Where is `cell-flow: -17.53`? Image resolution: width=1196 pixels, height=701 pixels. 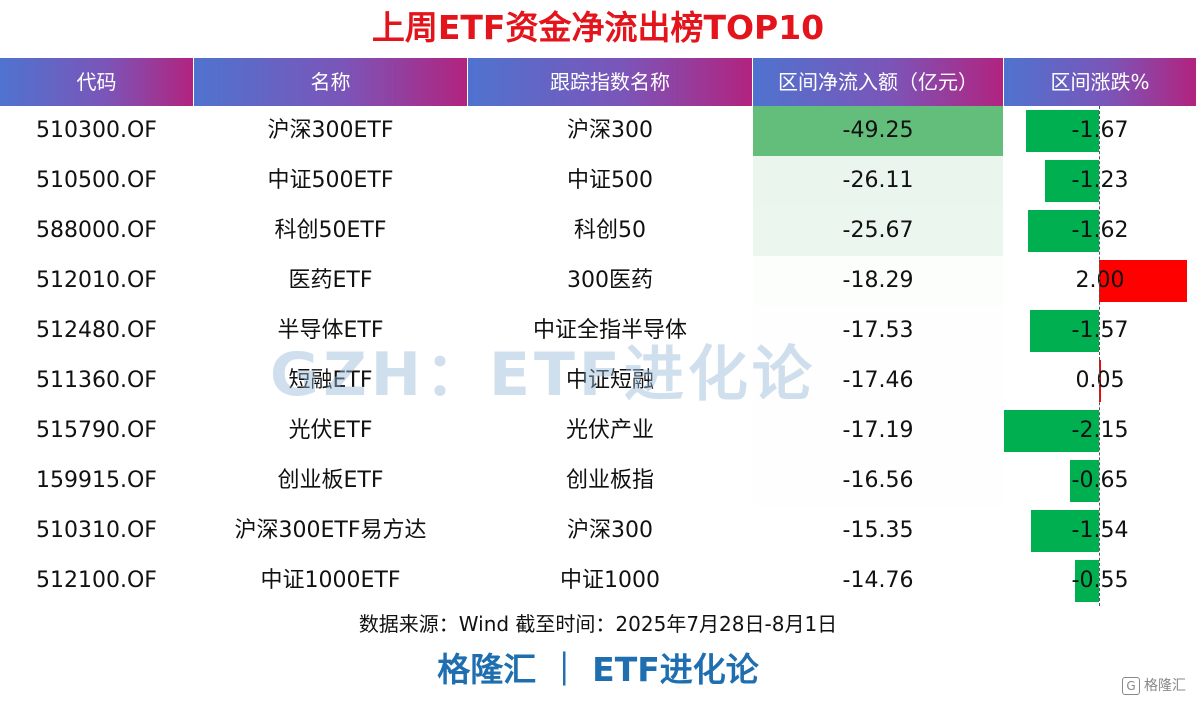 cell-flow: -17.53 is located at coordinates (878, 330).